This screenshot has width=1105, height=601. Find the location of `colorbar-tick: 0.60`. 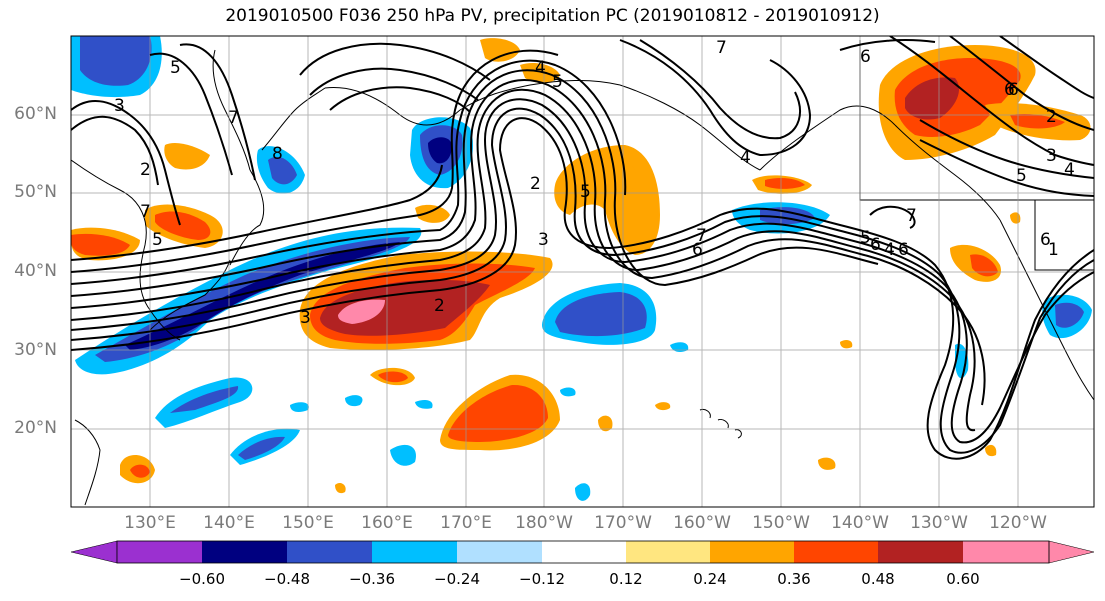

colorbar-tick: 0.60 is located at coordinates (963, 579).